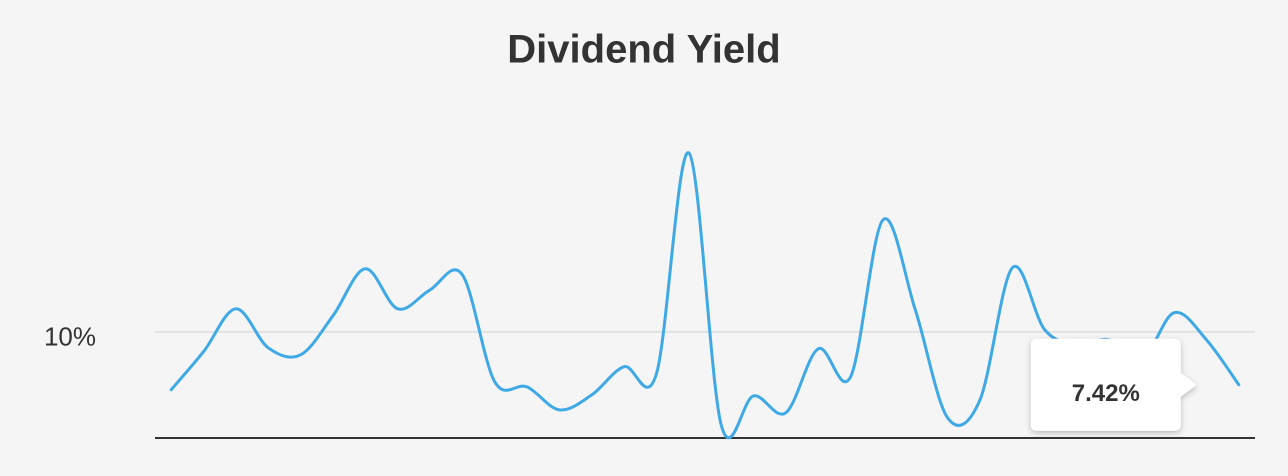 Image resolution: width=1288 pixels, height=476 pixels. Describe the element at coordinates (70, 337) in the screenshot. I see `y-tick-label: 10%` at that location.